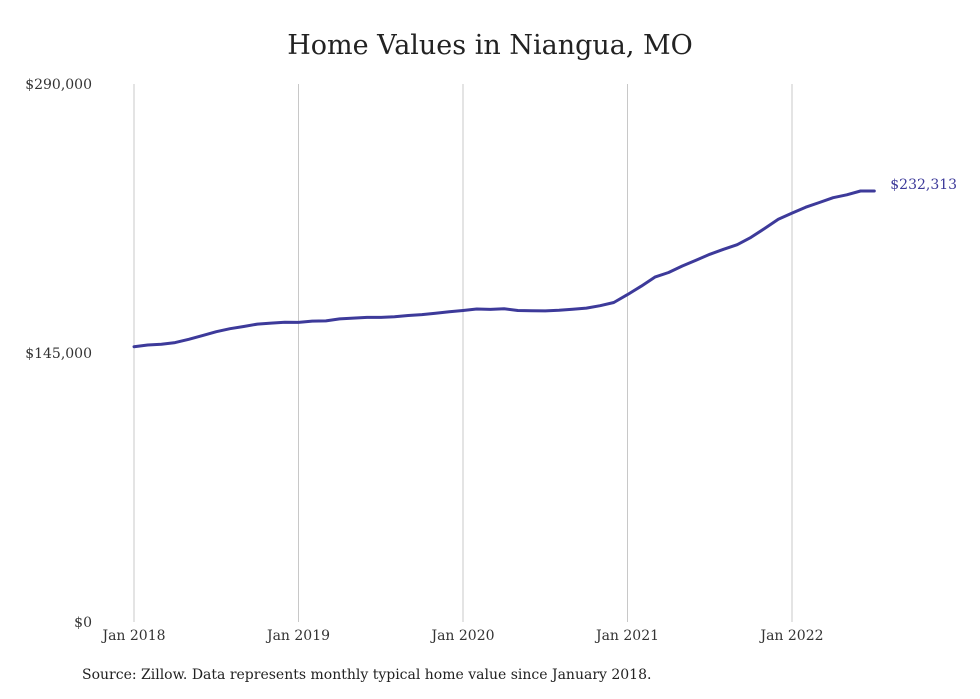  Describe the element at coordinates (132, 636) in the screenshot. I see `x-tick-label: Jan 2018` at that location.